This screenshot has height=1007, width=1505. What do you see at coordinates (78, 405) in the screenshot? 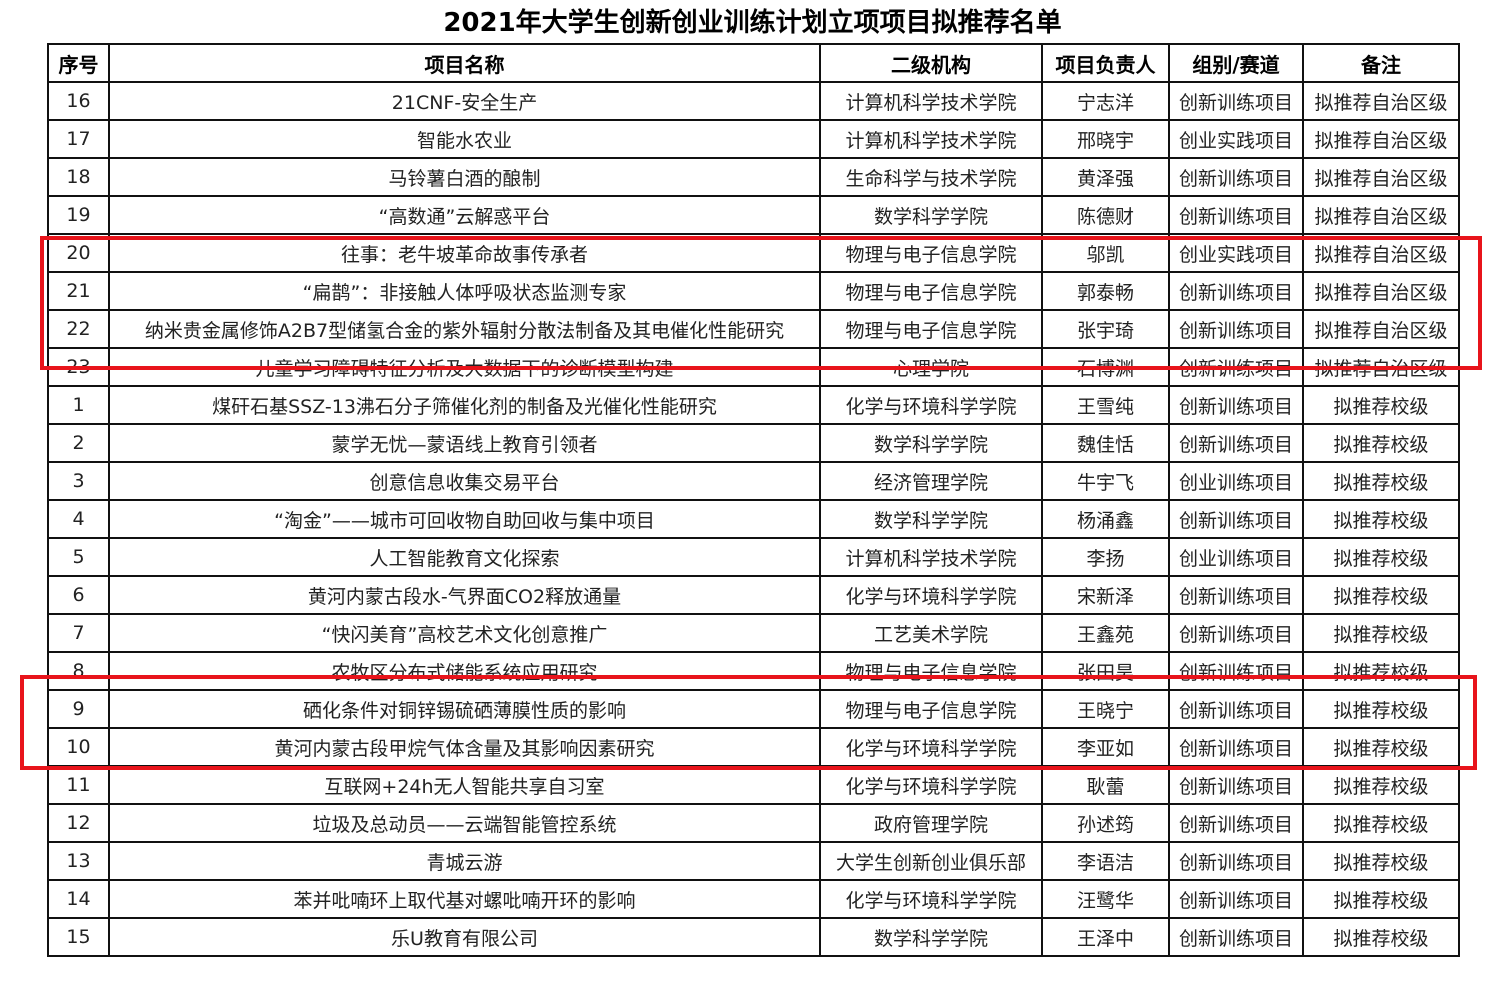
I see `cell-index: 1` at bounding box center [78, 405].